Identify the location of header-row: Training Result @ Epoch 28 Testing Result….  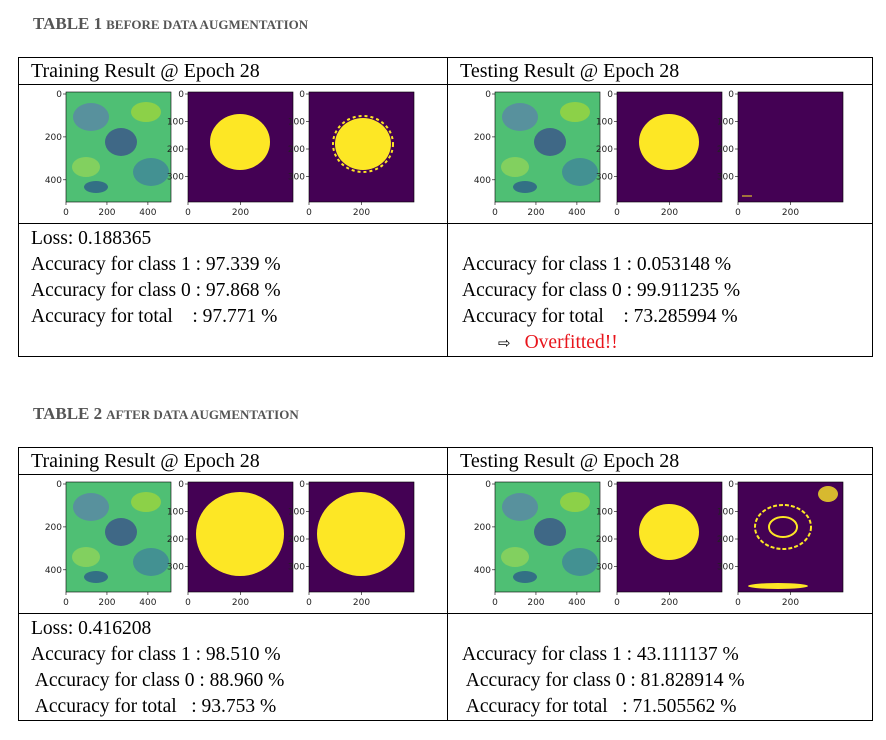
(445, 71).